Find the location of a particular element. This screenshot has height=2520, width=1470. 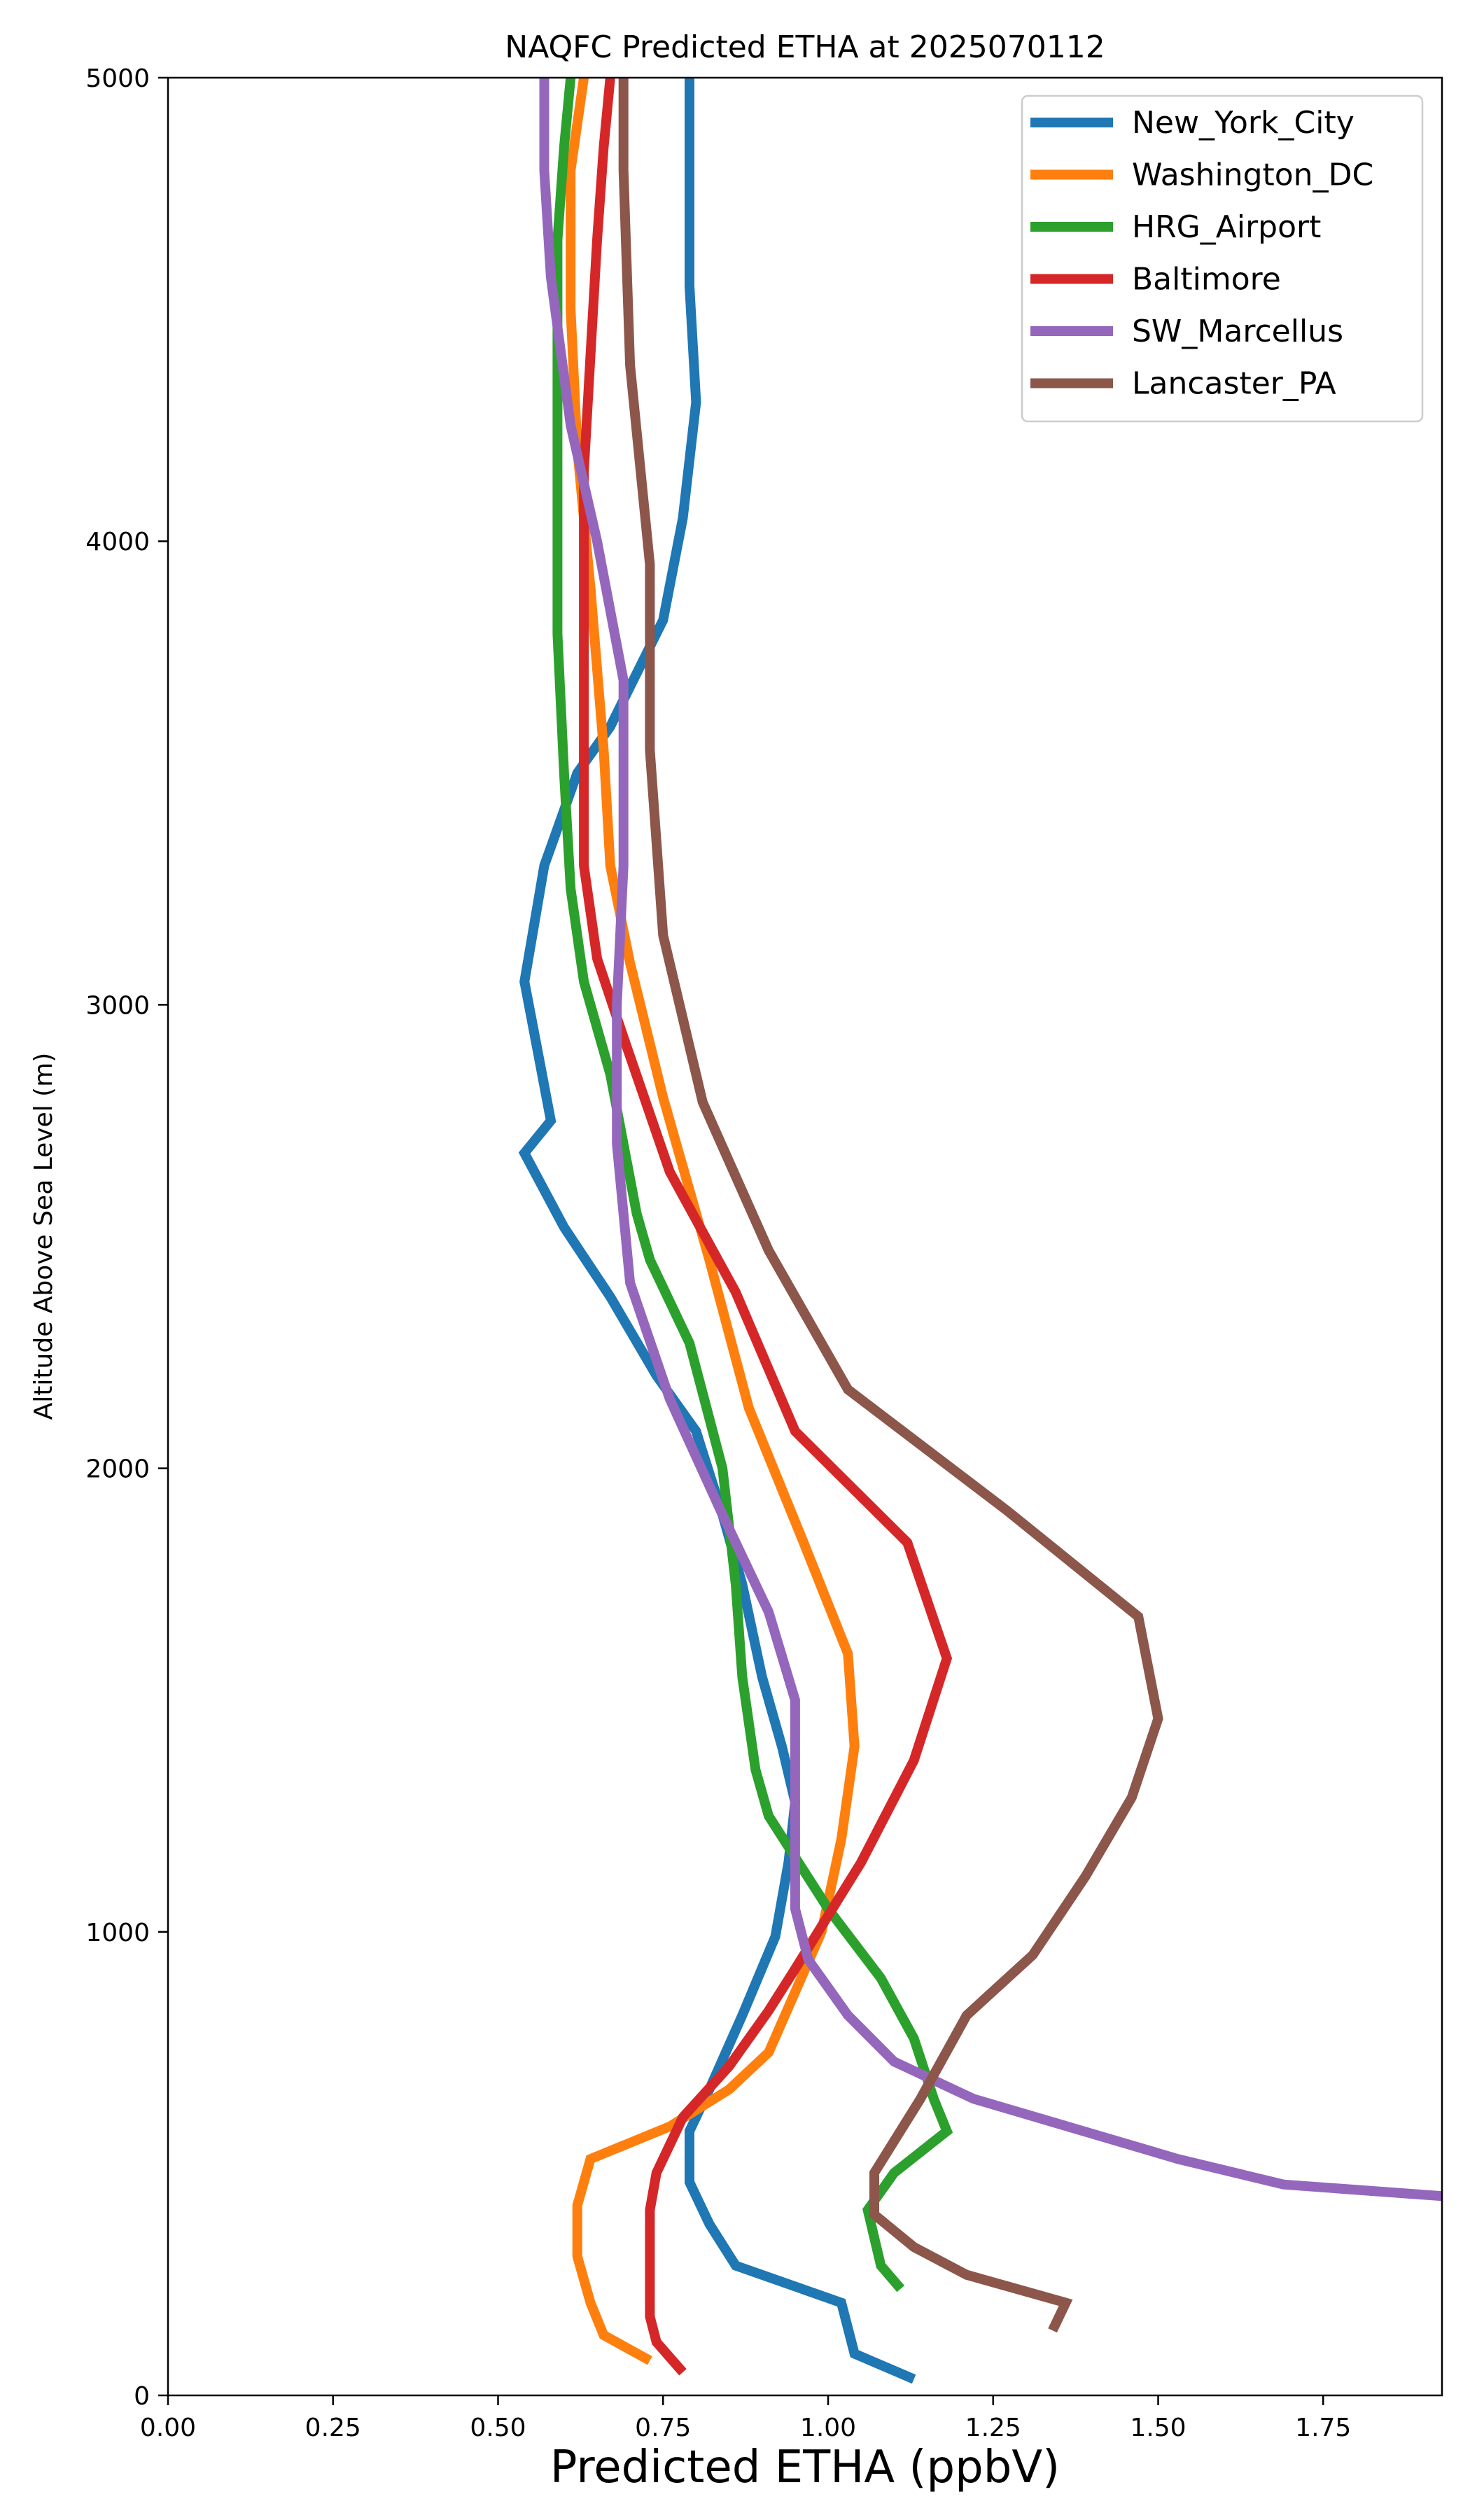

legend-label: Washington_DC is located at coordinates (1252, 175).